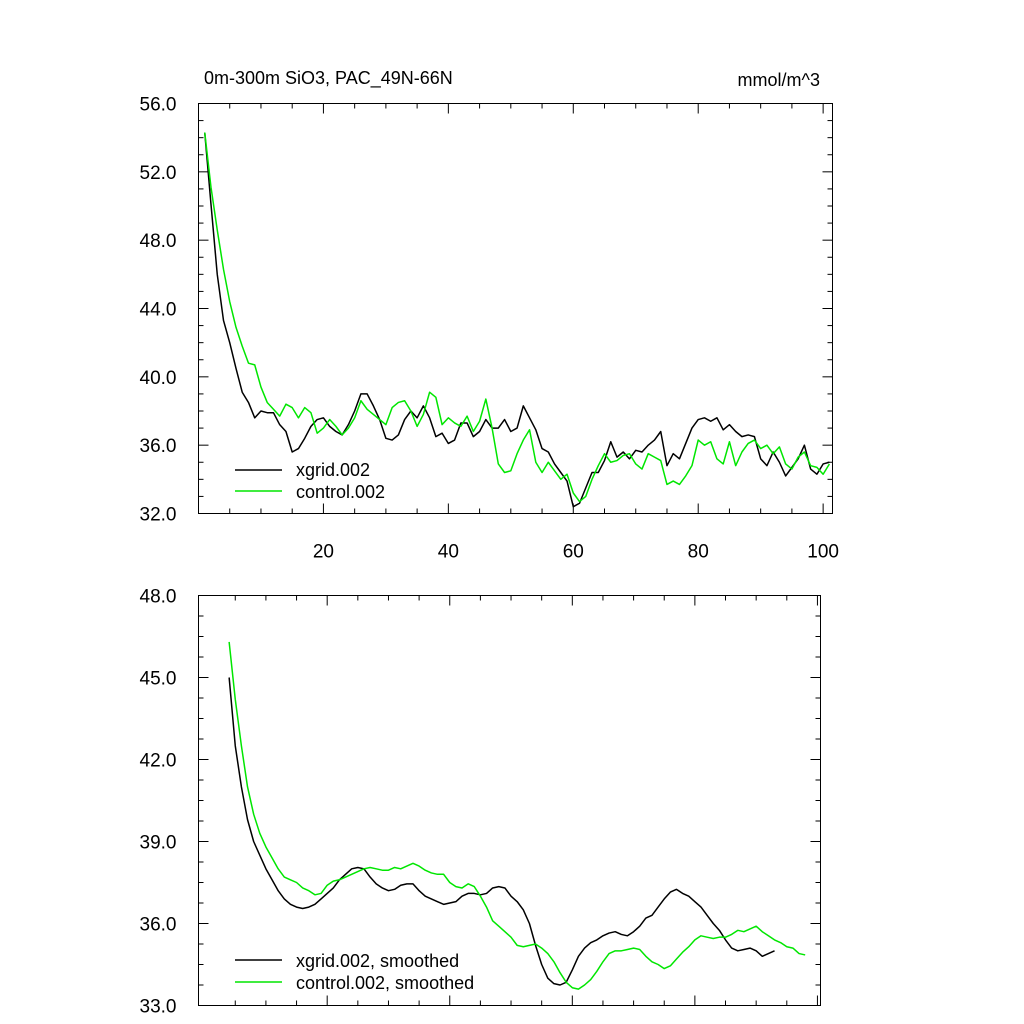 The image size is (1024, 1024). Describe the element at coordinates (158, 679) in the screenshot. I see `bottom-y-tick-label: 45.0` at that location.